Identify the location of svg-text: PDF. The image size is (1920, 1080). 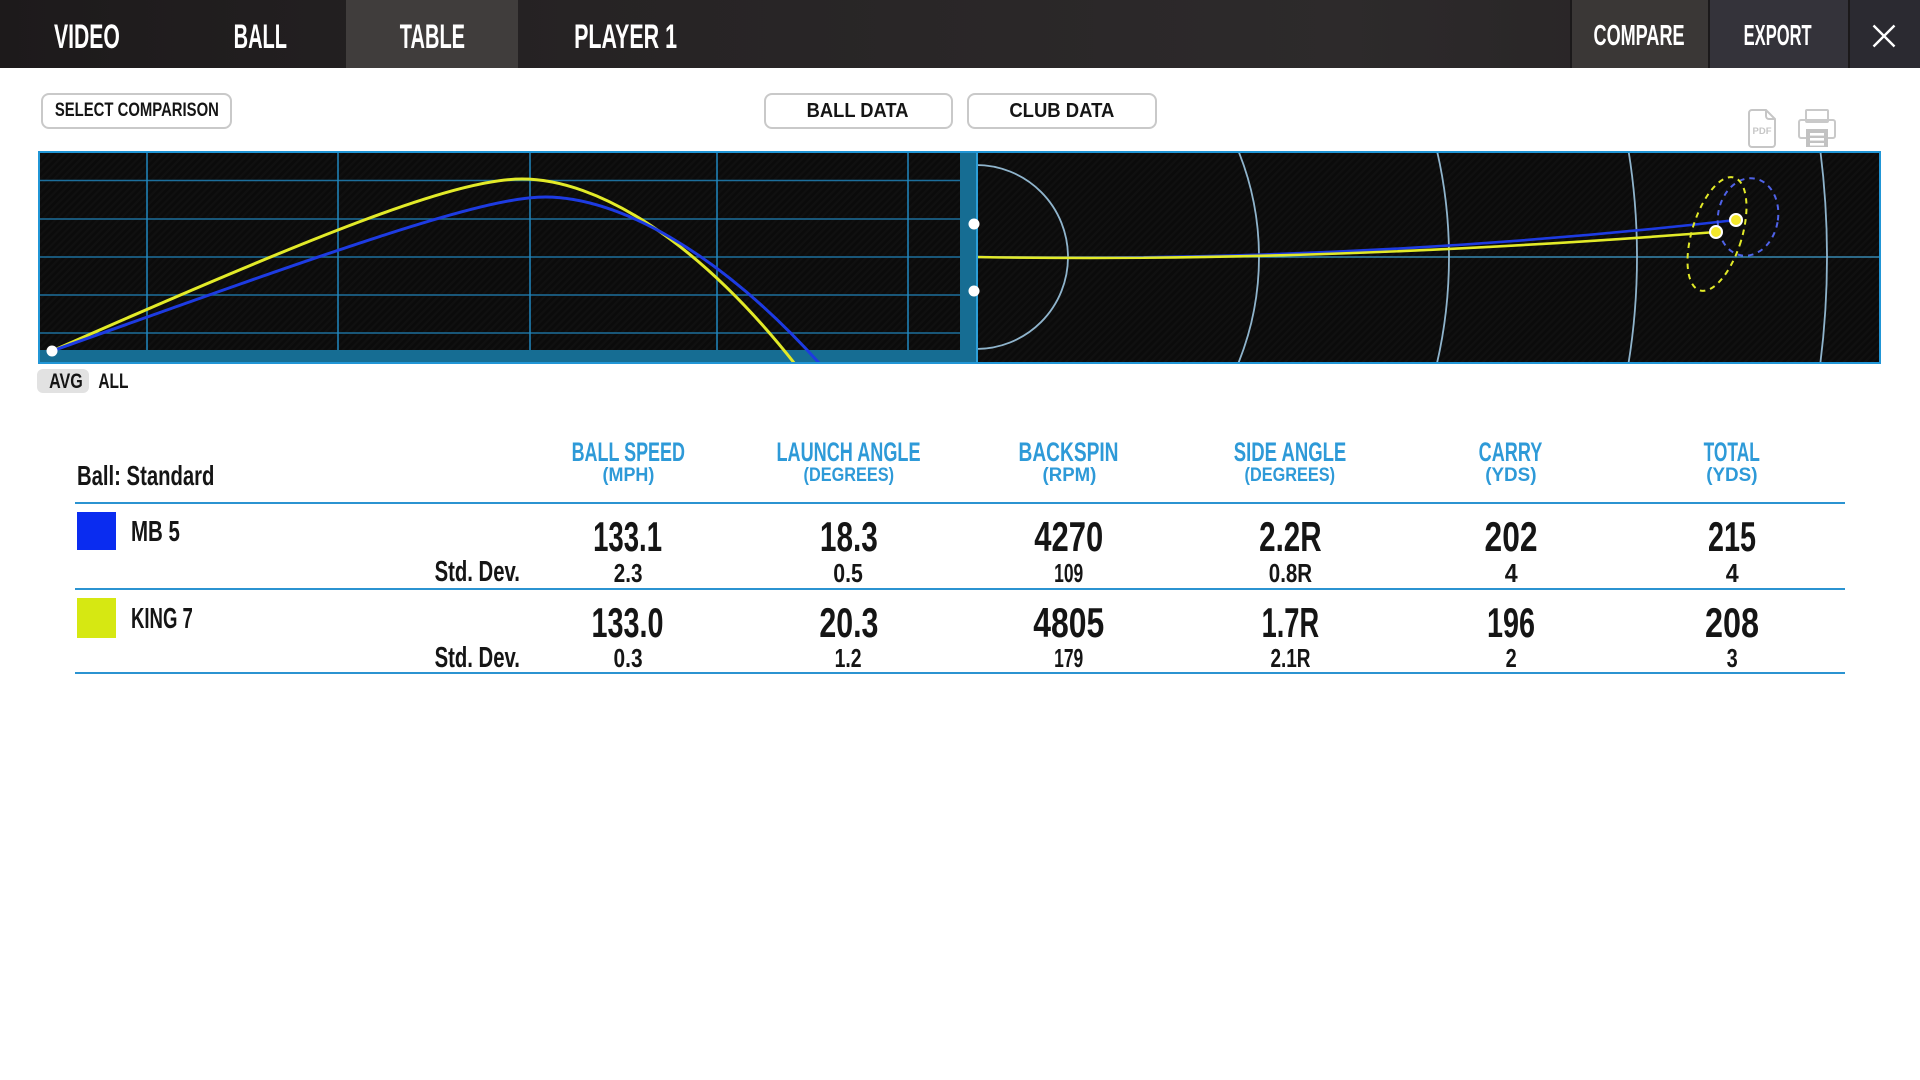
(1762, 131).